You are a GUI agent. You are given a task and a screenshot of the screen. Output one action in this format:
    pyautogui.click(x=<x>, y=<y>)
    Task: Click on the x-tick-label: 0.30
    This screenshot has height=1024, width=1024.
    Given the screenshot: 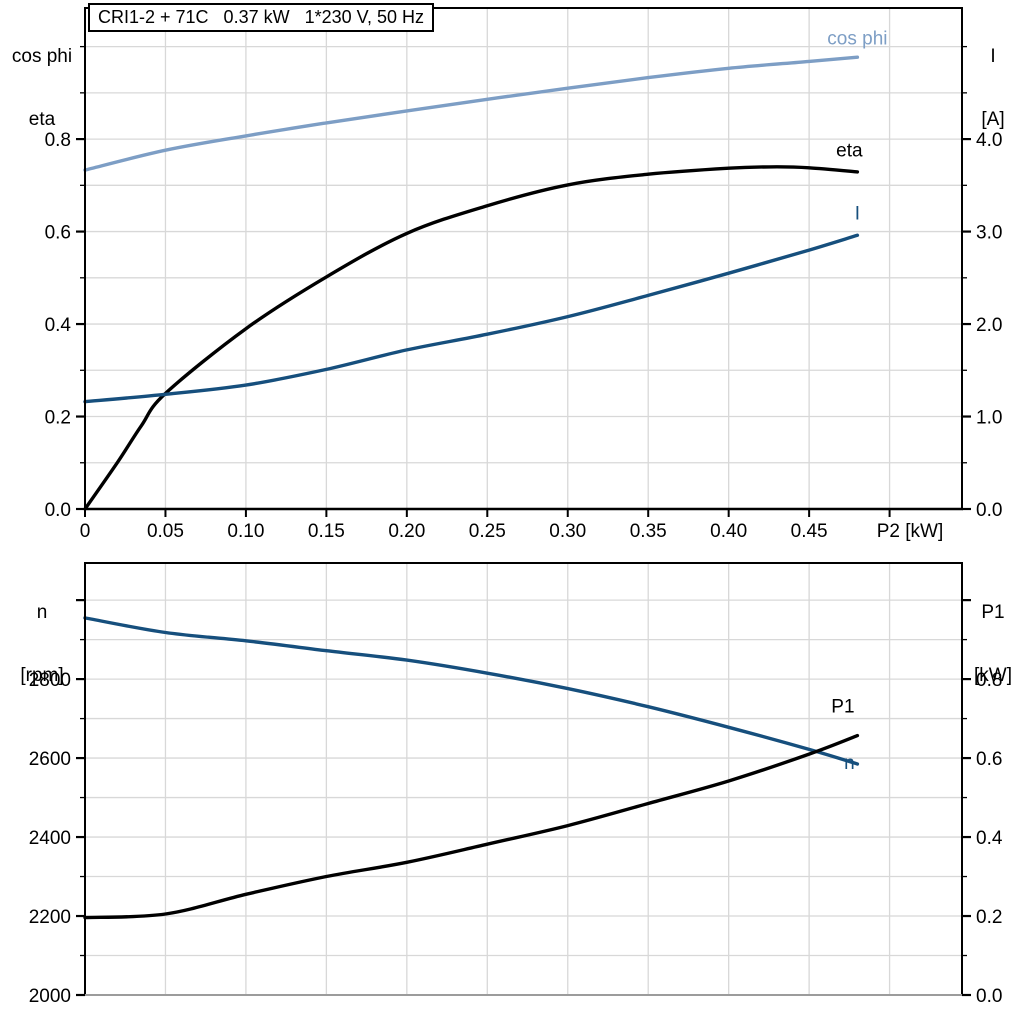 What is the action you would take?
    pyautogui.click(x=567, y=531)
    